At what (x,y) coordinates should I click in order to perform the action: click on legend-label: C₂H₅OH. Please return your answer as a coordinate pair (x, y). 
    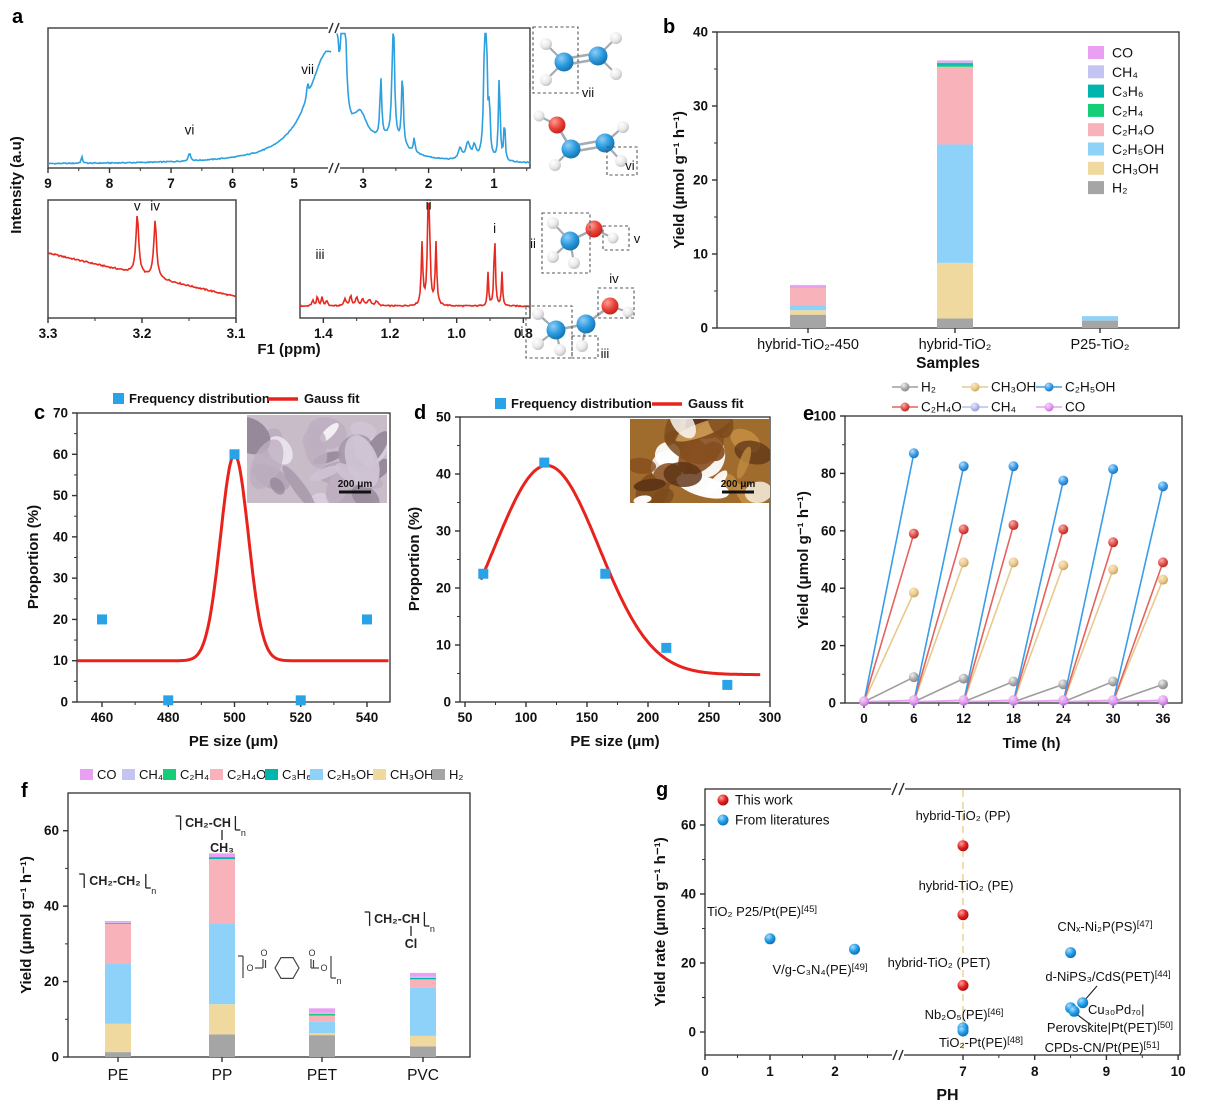
    Looking at the image, I should click on (1138, 149).